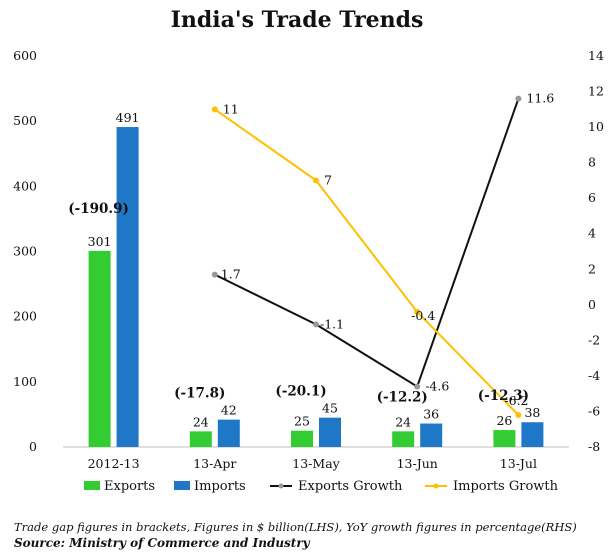  I want to click on y2-tick-label: 6, so click(592, 197).